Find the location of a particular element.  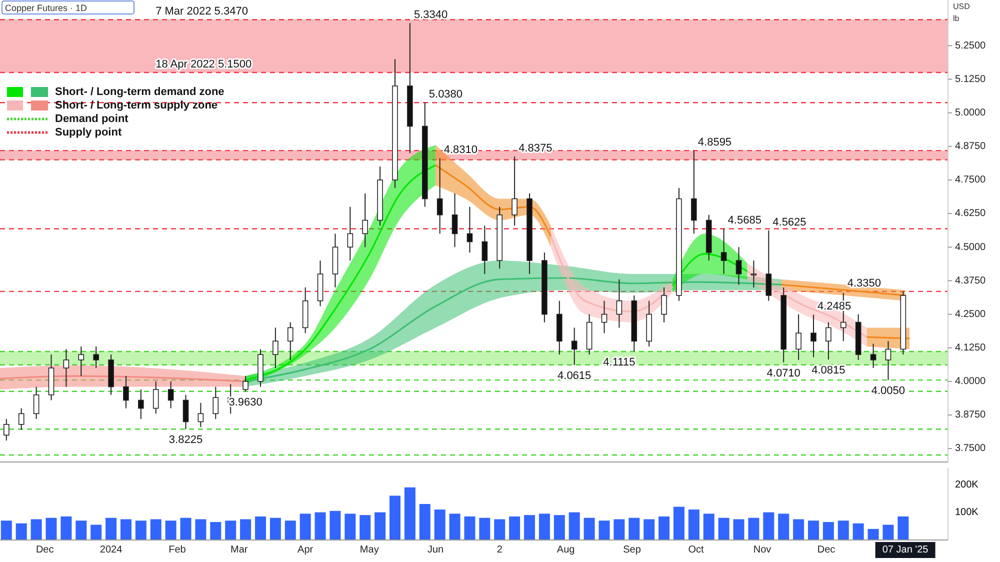

y-tick-label: 200K is located at coordinates (967, 484).